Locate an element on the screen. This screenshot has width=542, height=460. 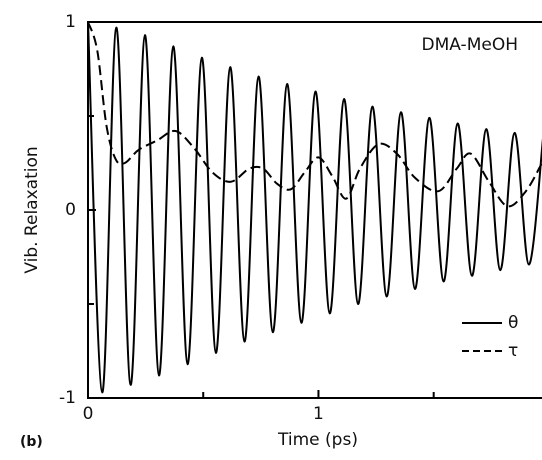
x-tick-label: 1 is located at coordinates (318, 414).